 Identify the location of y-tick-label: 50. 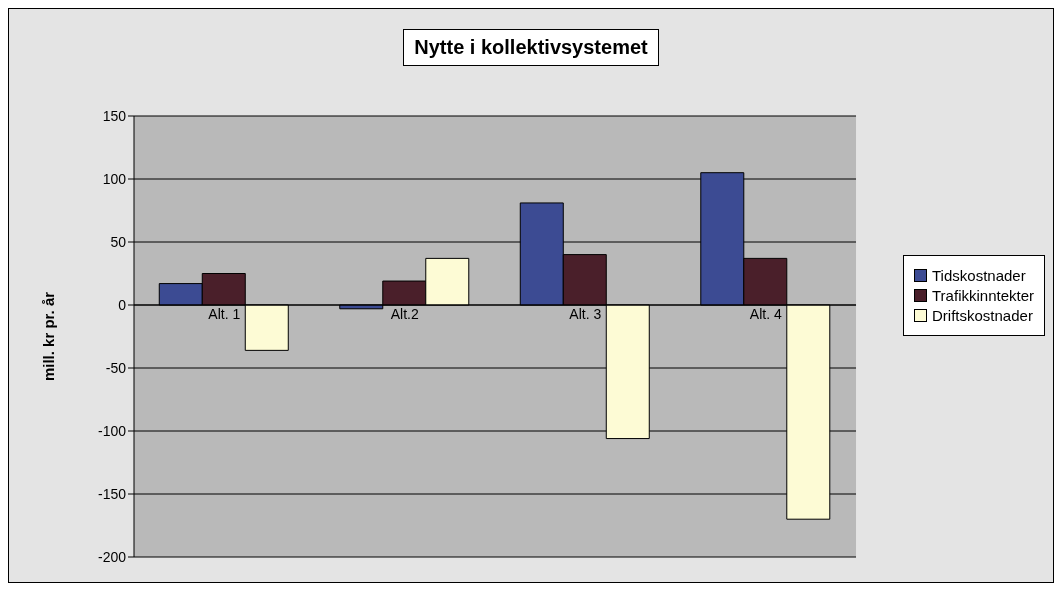
(118, 241).